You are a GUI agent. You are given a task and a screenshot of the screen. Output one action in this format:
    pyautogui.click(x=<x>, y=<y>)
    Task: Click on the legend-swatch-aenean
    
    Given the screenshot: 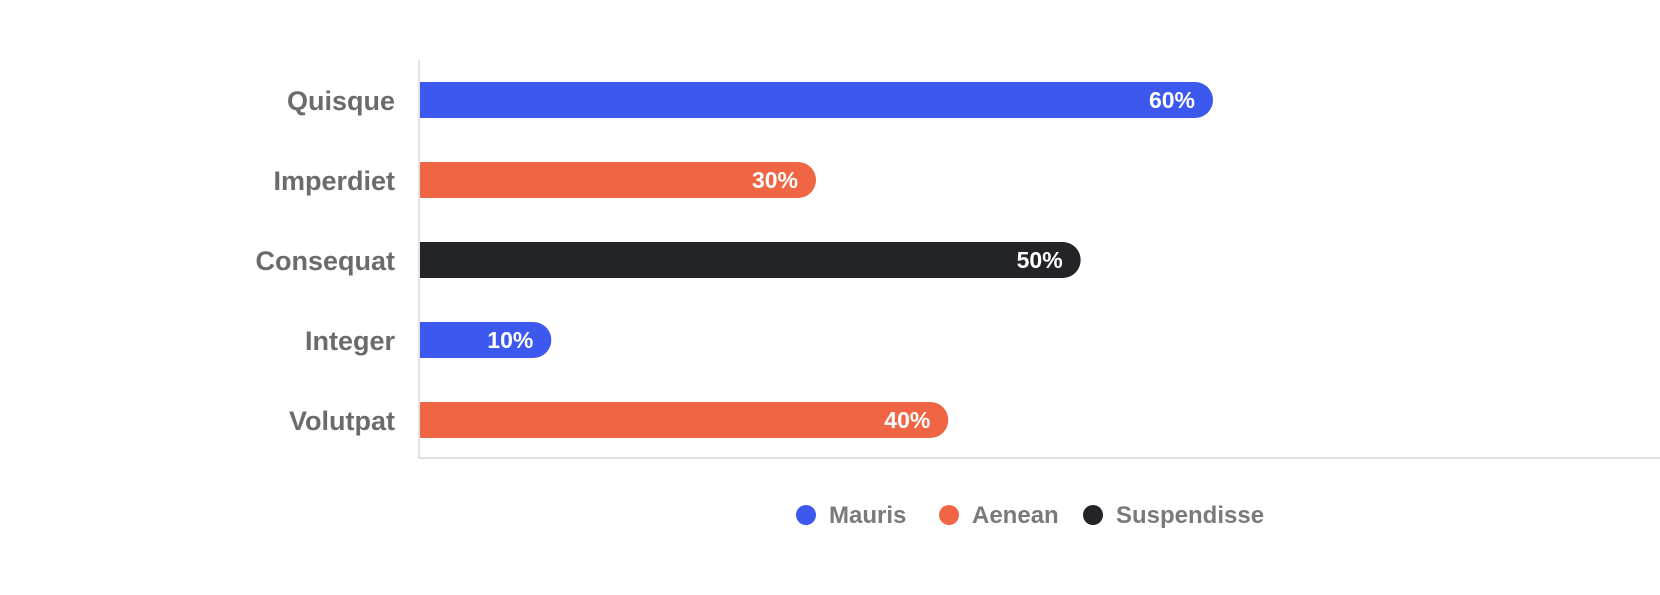 What is the action you would take?
    pyautogui.click(x=949, y=515)
    